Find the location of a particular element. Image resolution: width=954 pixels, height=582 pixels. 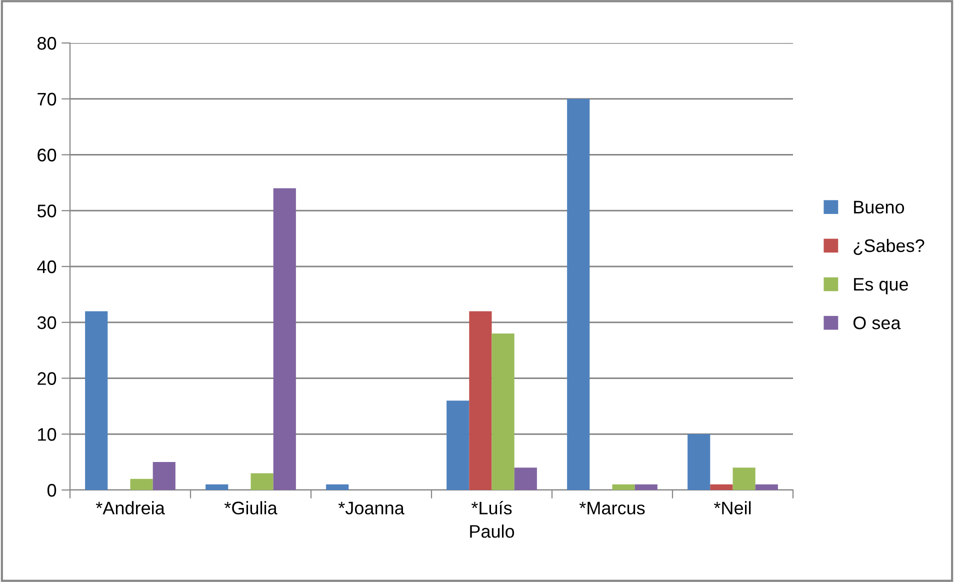

x-tick-label: *Neil is located at coordinates (732, 507).